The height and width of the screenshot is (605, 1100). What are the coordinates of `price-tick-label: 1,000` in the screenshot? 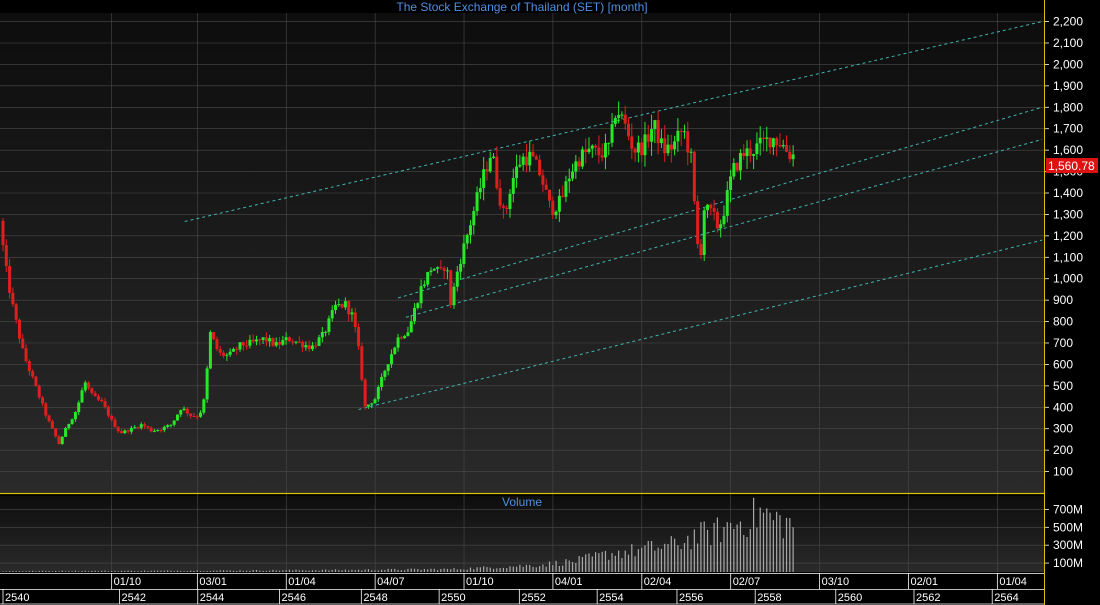 It's located at (1068, 279).